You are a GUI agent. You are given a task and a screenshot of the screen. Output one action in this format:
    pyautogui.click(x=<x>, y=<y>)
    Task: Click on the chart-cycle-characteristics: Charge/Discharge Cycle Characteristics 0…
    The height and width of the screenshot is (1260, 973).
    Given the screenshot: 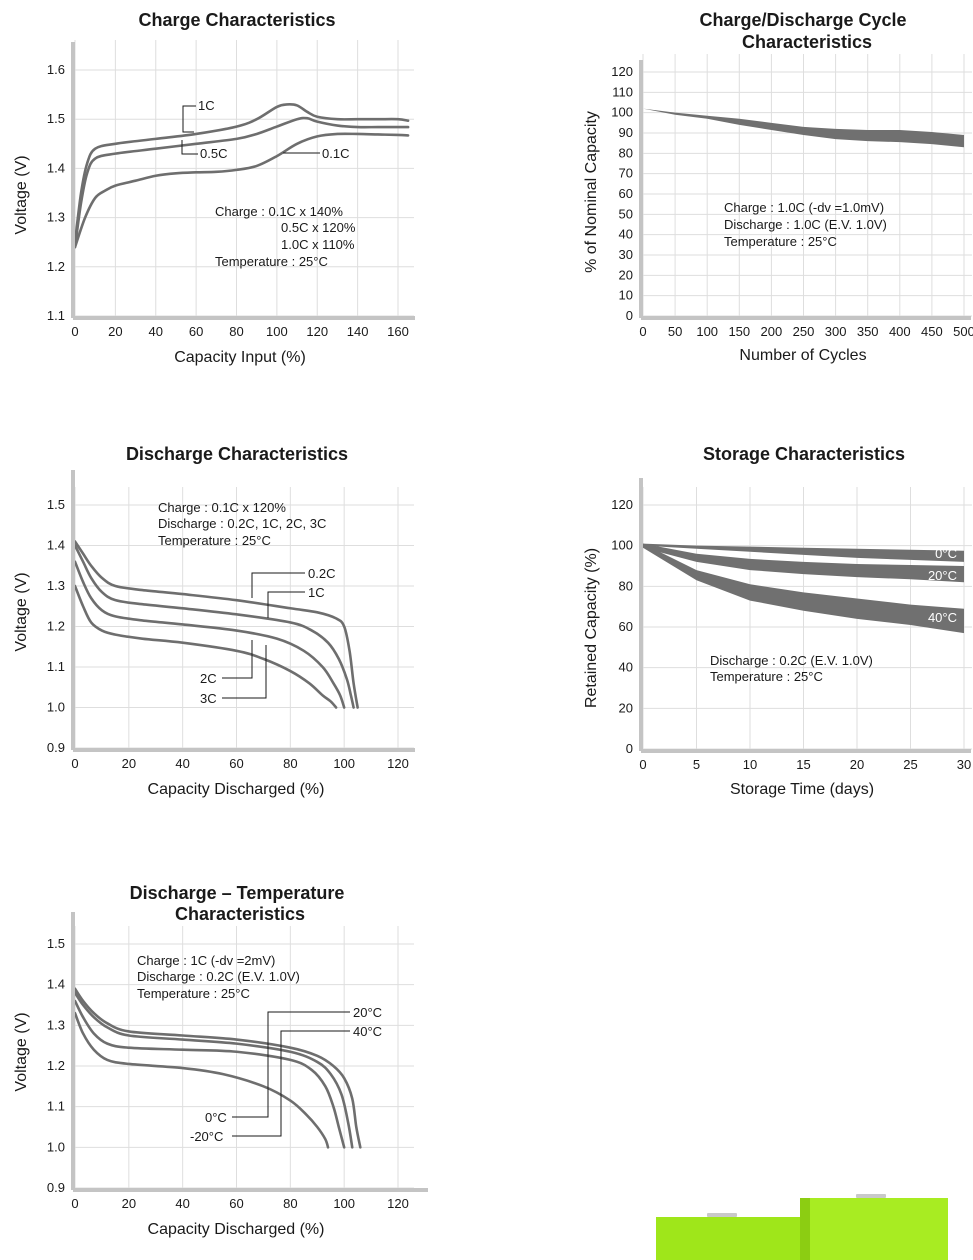 What is the action you would take?
    pyautogui.click(x=778, y=187)
    